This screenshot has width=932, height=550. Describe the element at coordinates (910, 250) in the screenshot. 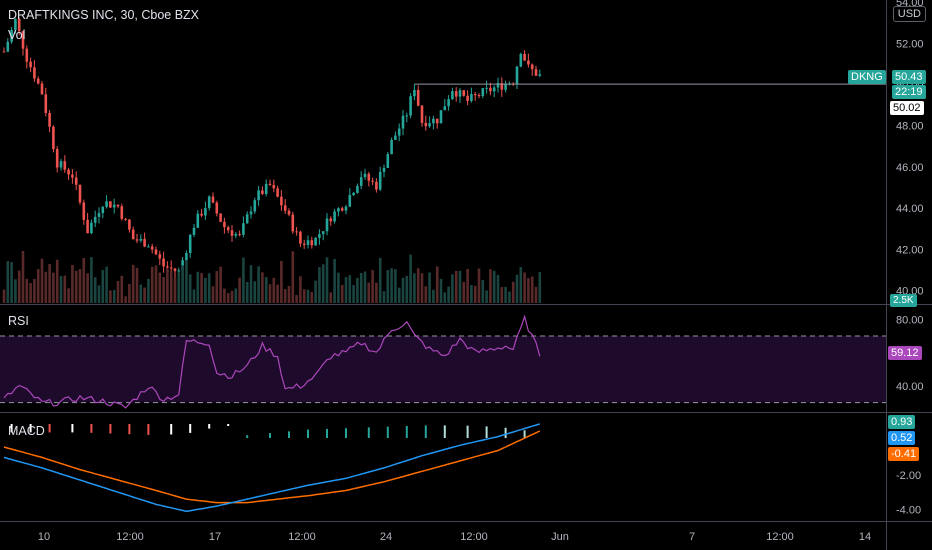

I see `price-tick-label: 42.00` at that location.